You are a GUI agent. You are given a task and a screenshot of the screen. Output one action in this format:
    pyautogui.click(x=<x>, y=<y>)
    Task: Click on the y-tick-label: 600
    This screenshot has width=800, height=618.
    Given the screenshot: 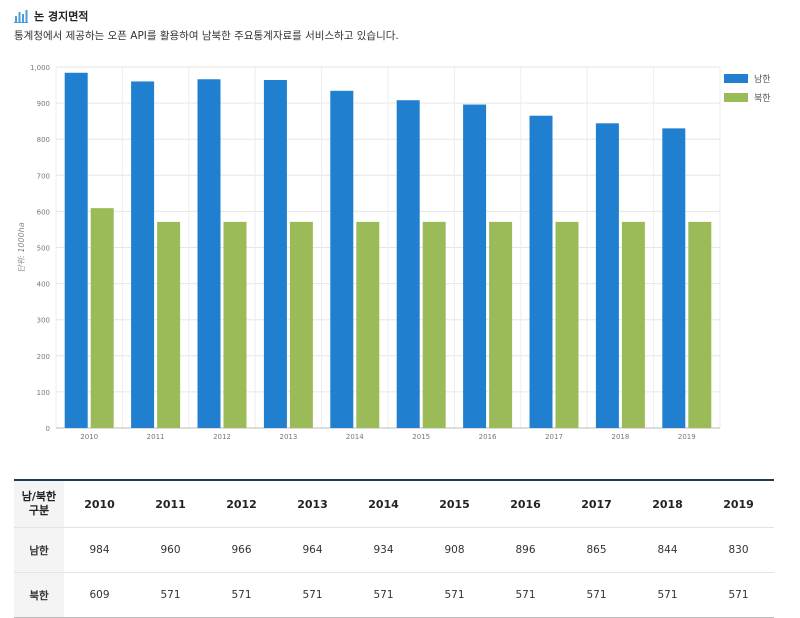 What is the action you would take?
    pyautogui.click(x=43, y=212)
    